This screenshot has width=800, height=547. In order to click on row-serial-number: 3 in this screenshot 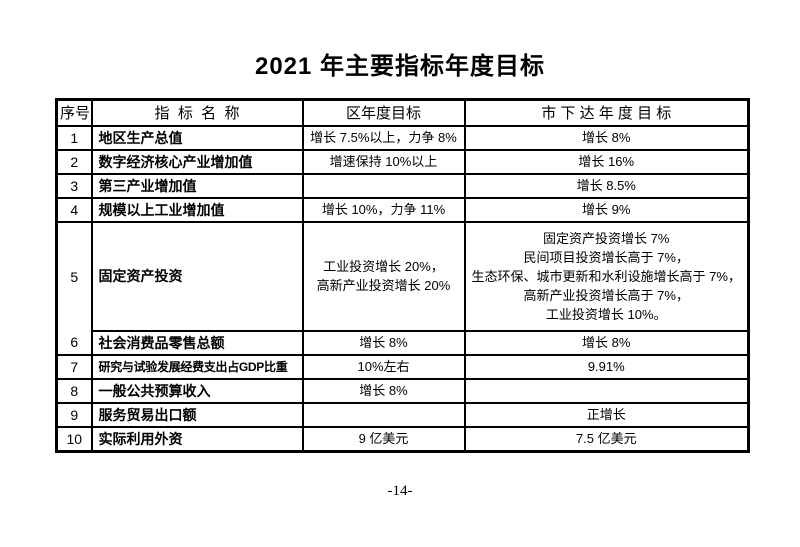, I will do `click(74, 185)`.